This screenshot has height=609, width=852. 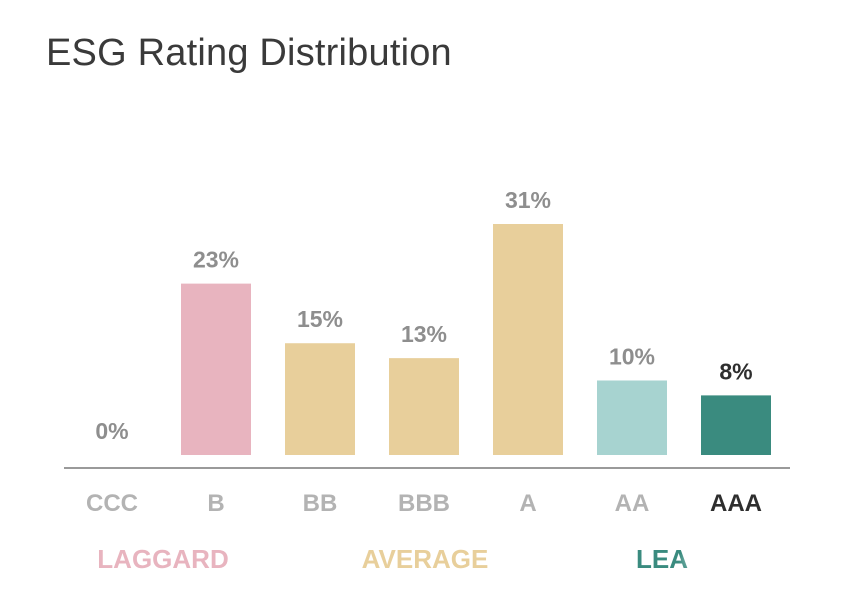 I want to click on bar-b, so click(x=216, y=369).